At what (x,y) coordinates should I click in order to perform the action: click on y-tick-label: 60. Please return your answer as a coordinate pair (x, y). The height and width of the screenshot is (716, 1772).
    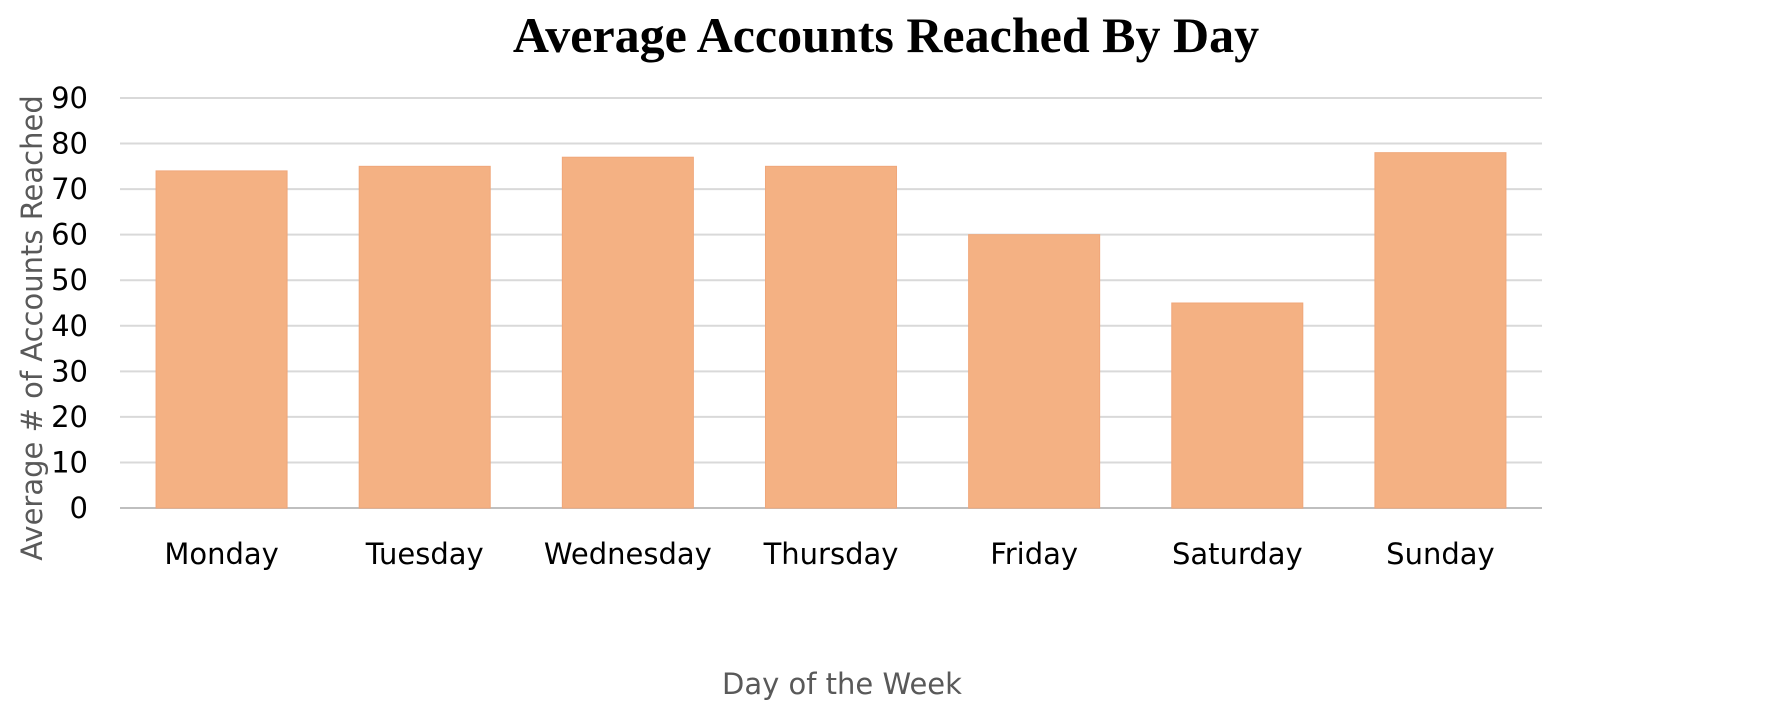
    Looking at the image, I should click on (69, 235).